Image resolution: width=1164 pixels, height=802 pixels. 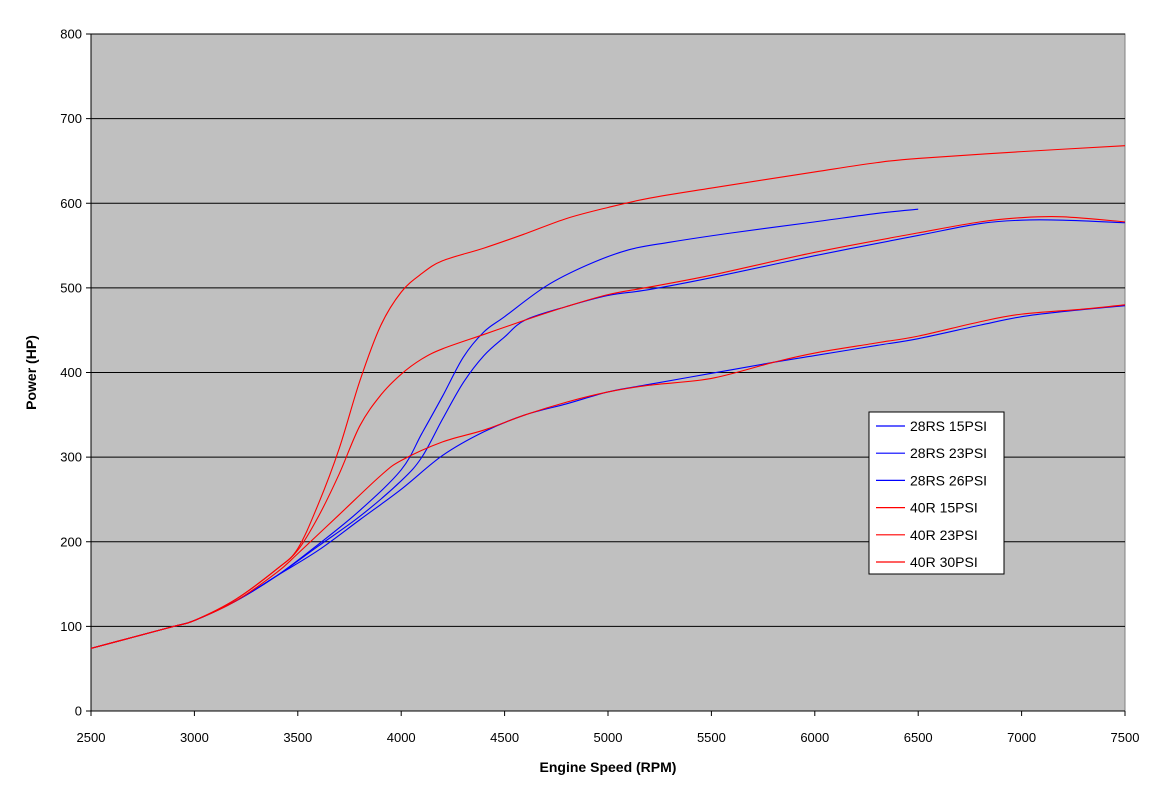 What do you see at coordinates (71, 457) in the screenshot?
I see `y-tick-label-3: 300` at bounding box center [71, 457].